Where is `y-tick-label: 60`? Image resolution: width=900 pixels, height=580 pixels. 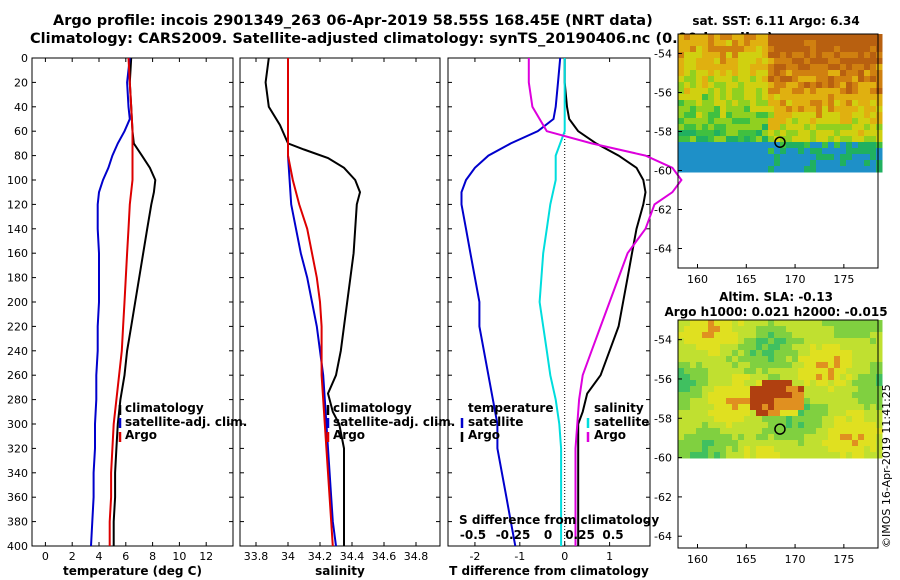 y-tick-label: 60 is located at coordinates (21, 131).